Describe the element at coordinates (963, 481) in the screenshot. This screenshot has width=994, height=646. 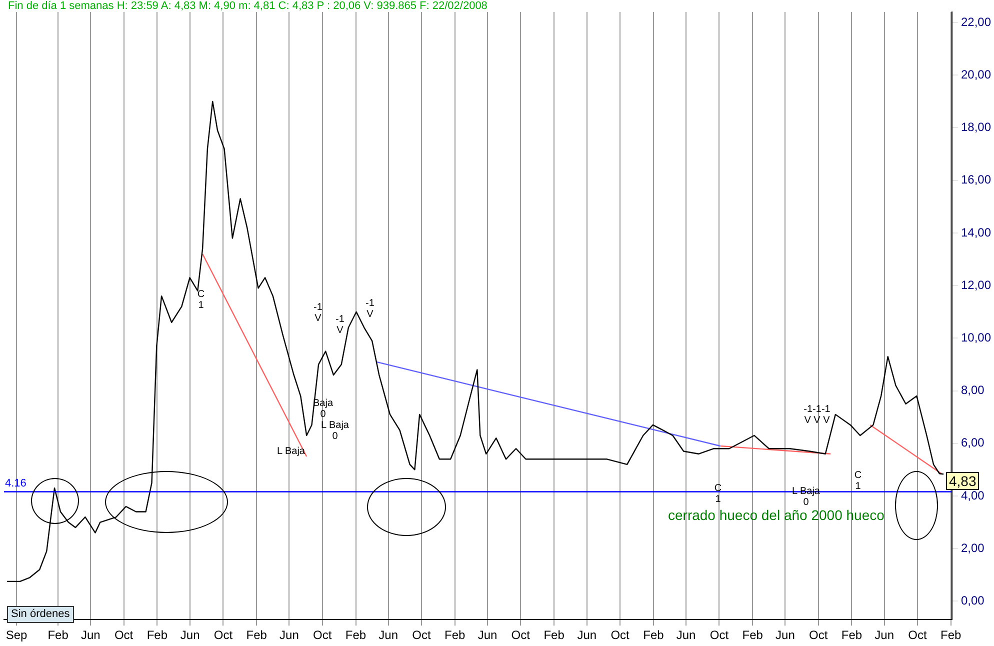
I see `annotation: 4,83` at that location.